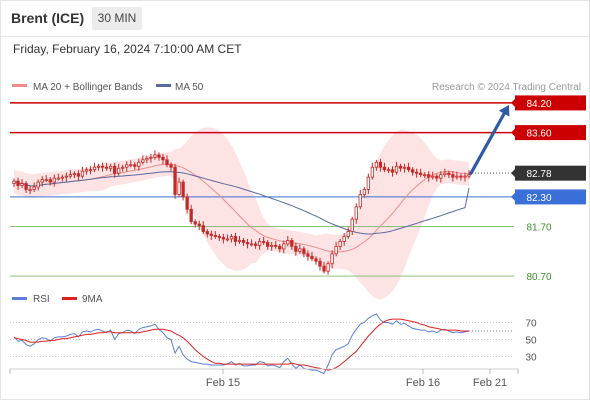  I want to click on level-label-83.60: 83.60, so click(538, 134).